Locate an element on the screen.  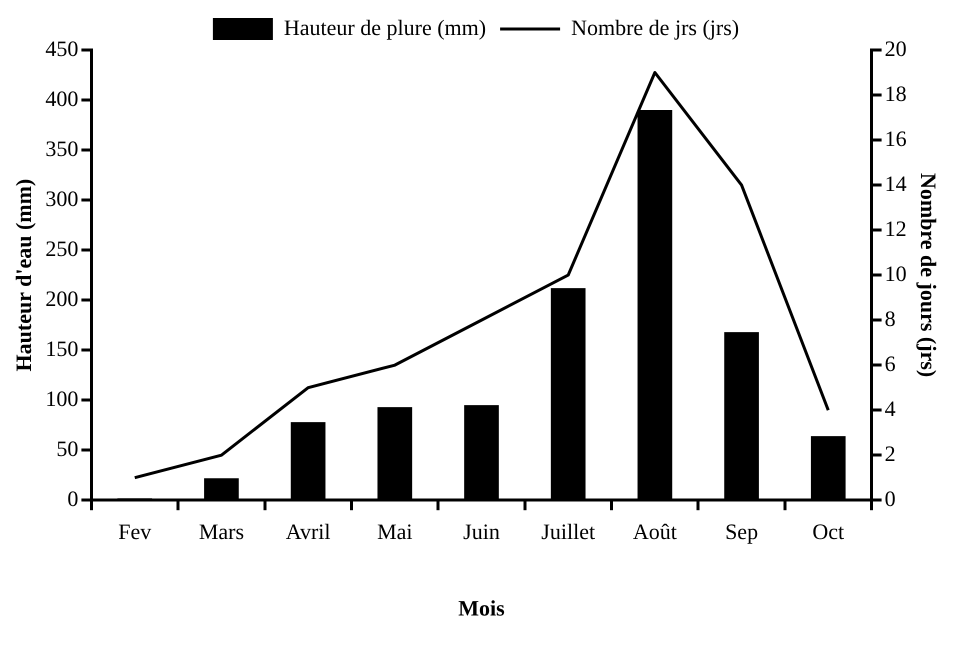
y-tick-label: 200 is located at coordinates (61, 298).